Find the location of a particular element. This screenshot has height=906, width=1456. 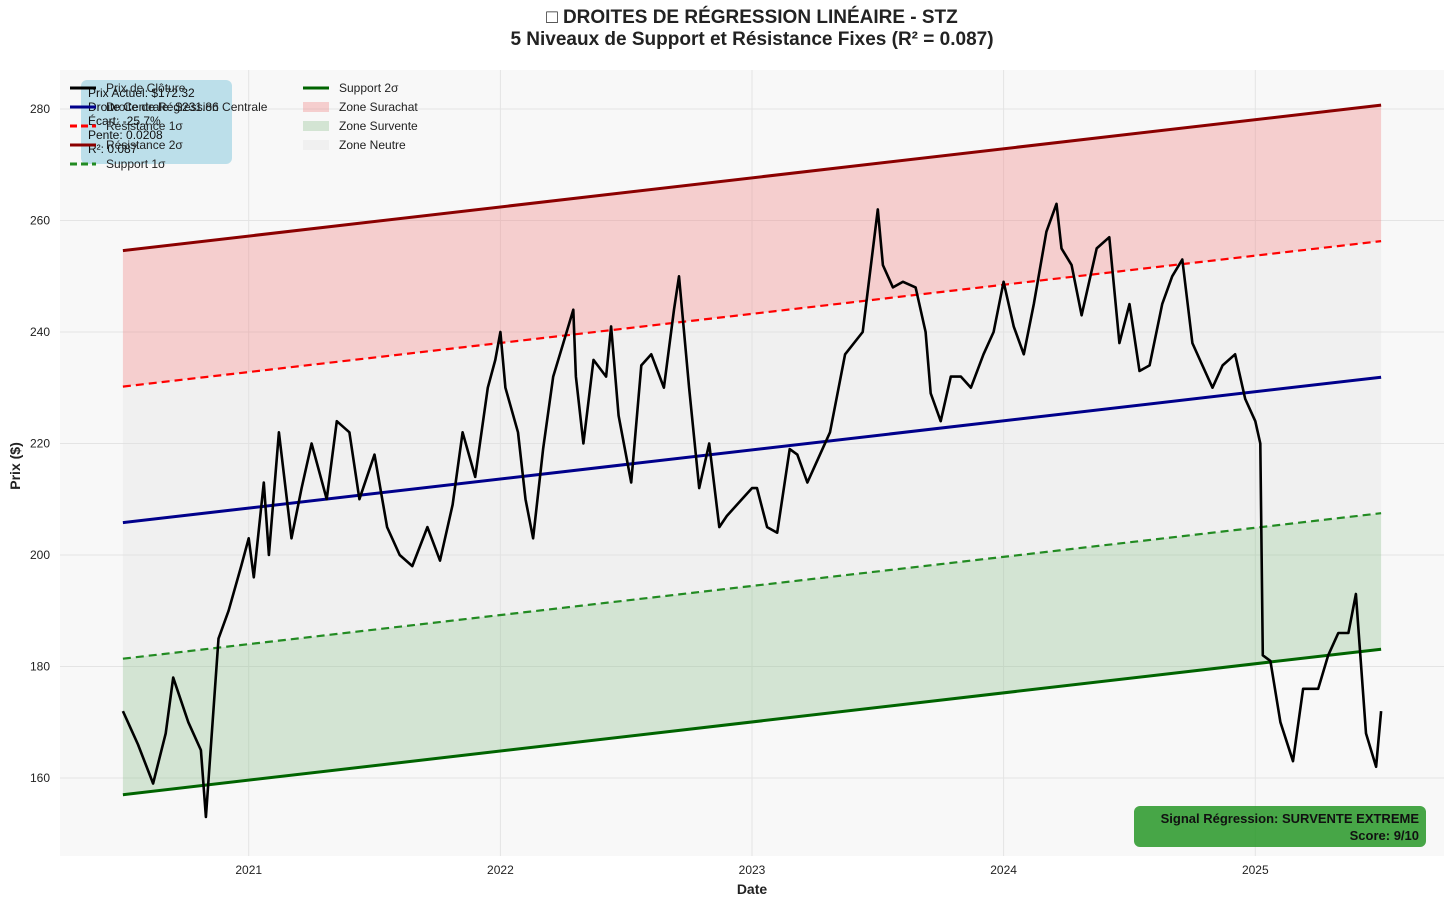

x-tick-label: 2022 is located at coordinates (500, 870).